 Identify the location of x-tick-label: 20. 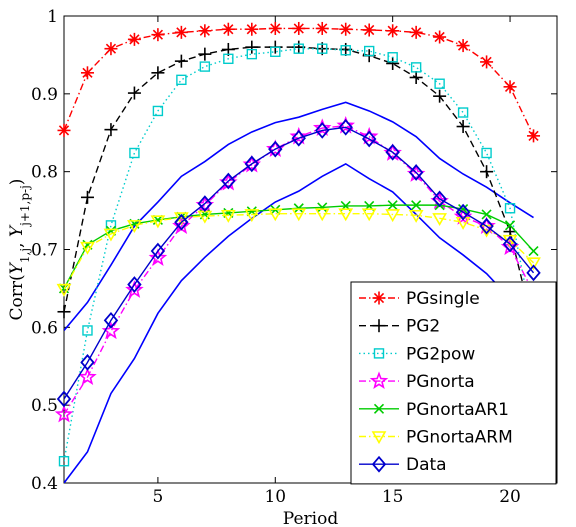
(510, 497).